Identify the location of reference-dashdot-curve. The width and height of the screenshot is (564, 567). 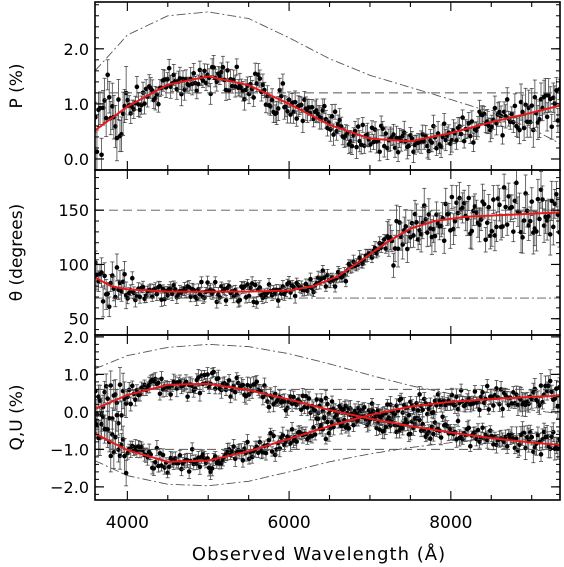
(327, 458).